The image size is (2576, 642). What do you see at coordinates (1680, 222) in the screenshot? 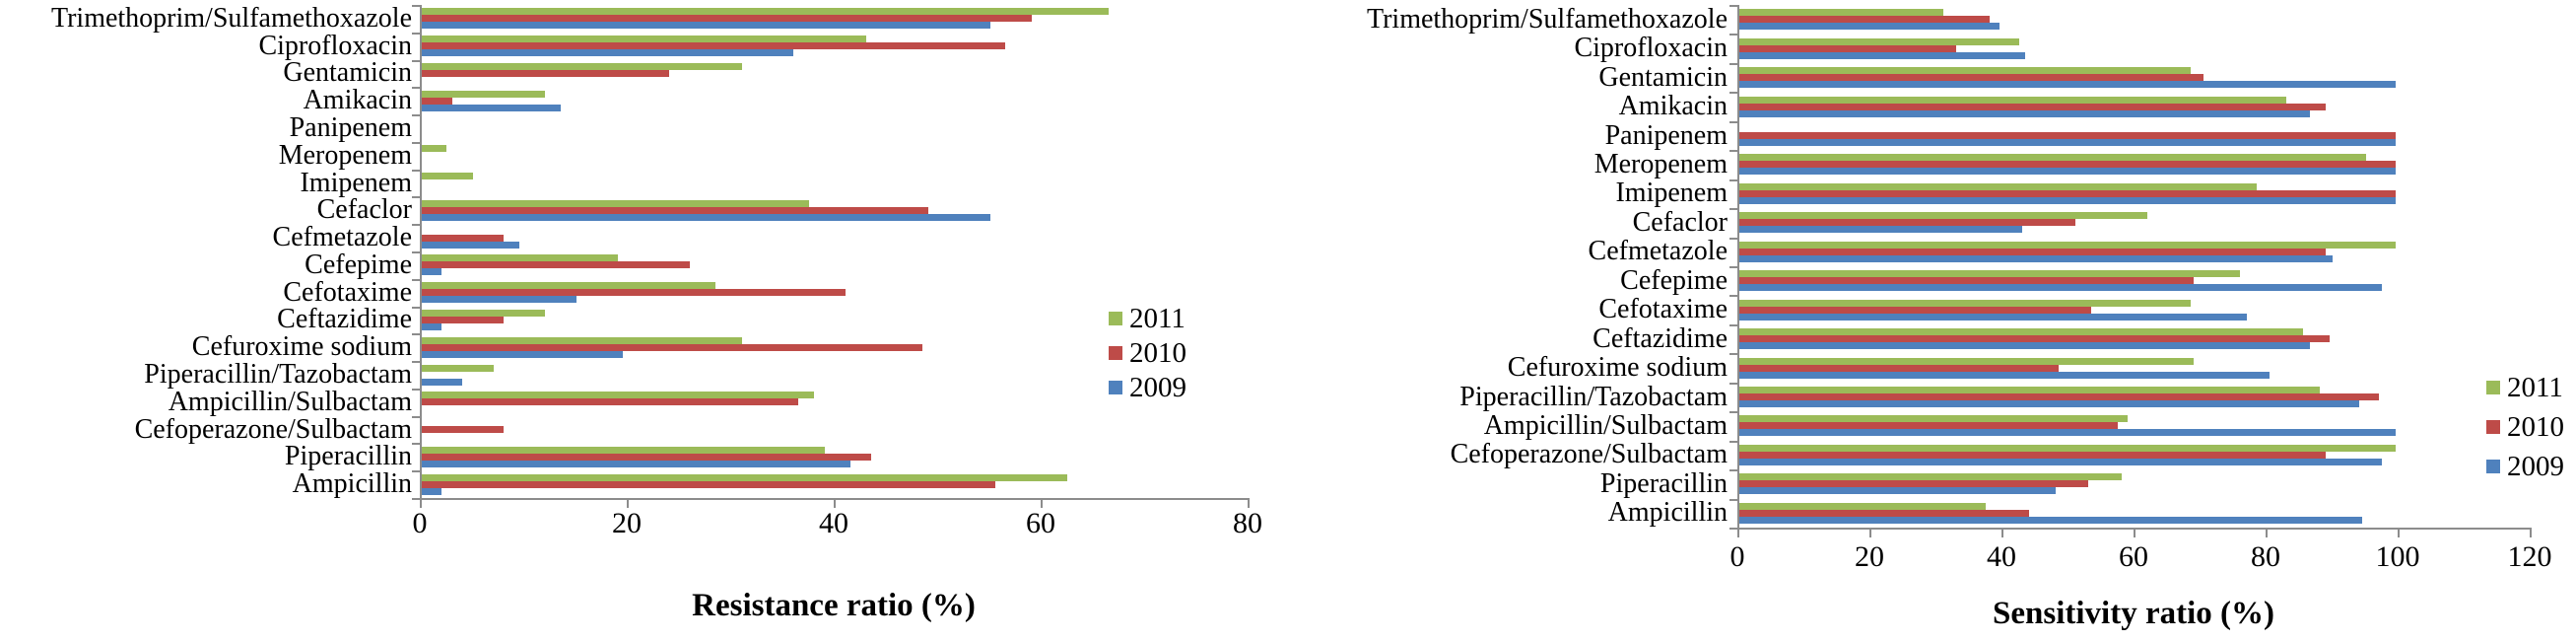
I see `category-label: Cefaclor` at bounding box center [1680, 222].